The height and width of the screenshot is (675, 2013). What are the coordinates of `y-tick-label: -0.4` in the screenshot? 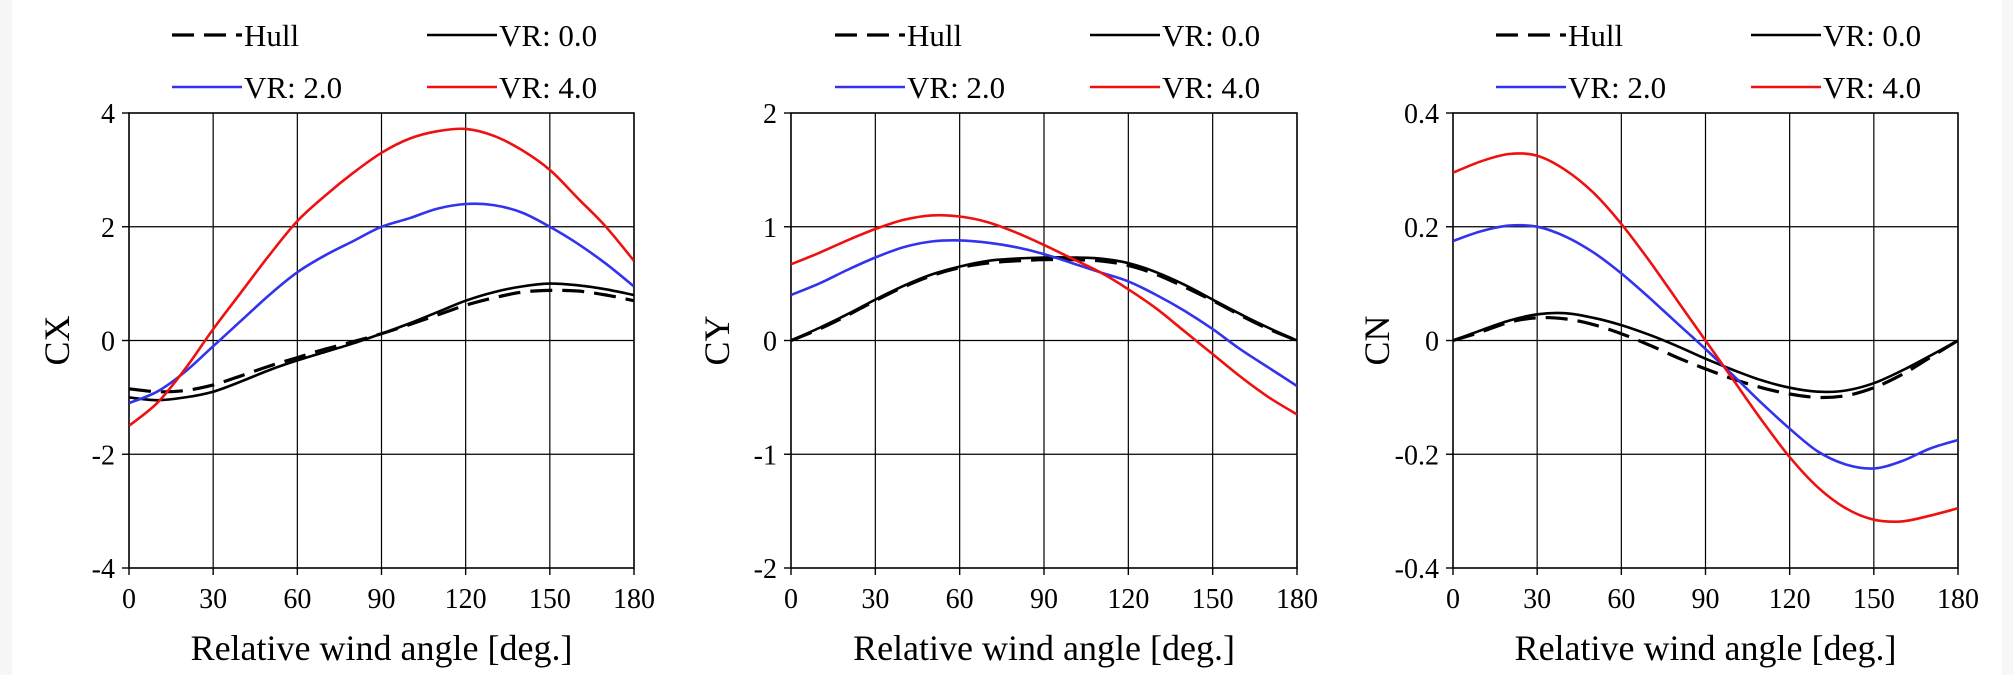 It's located at (1417, 569).